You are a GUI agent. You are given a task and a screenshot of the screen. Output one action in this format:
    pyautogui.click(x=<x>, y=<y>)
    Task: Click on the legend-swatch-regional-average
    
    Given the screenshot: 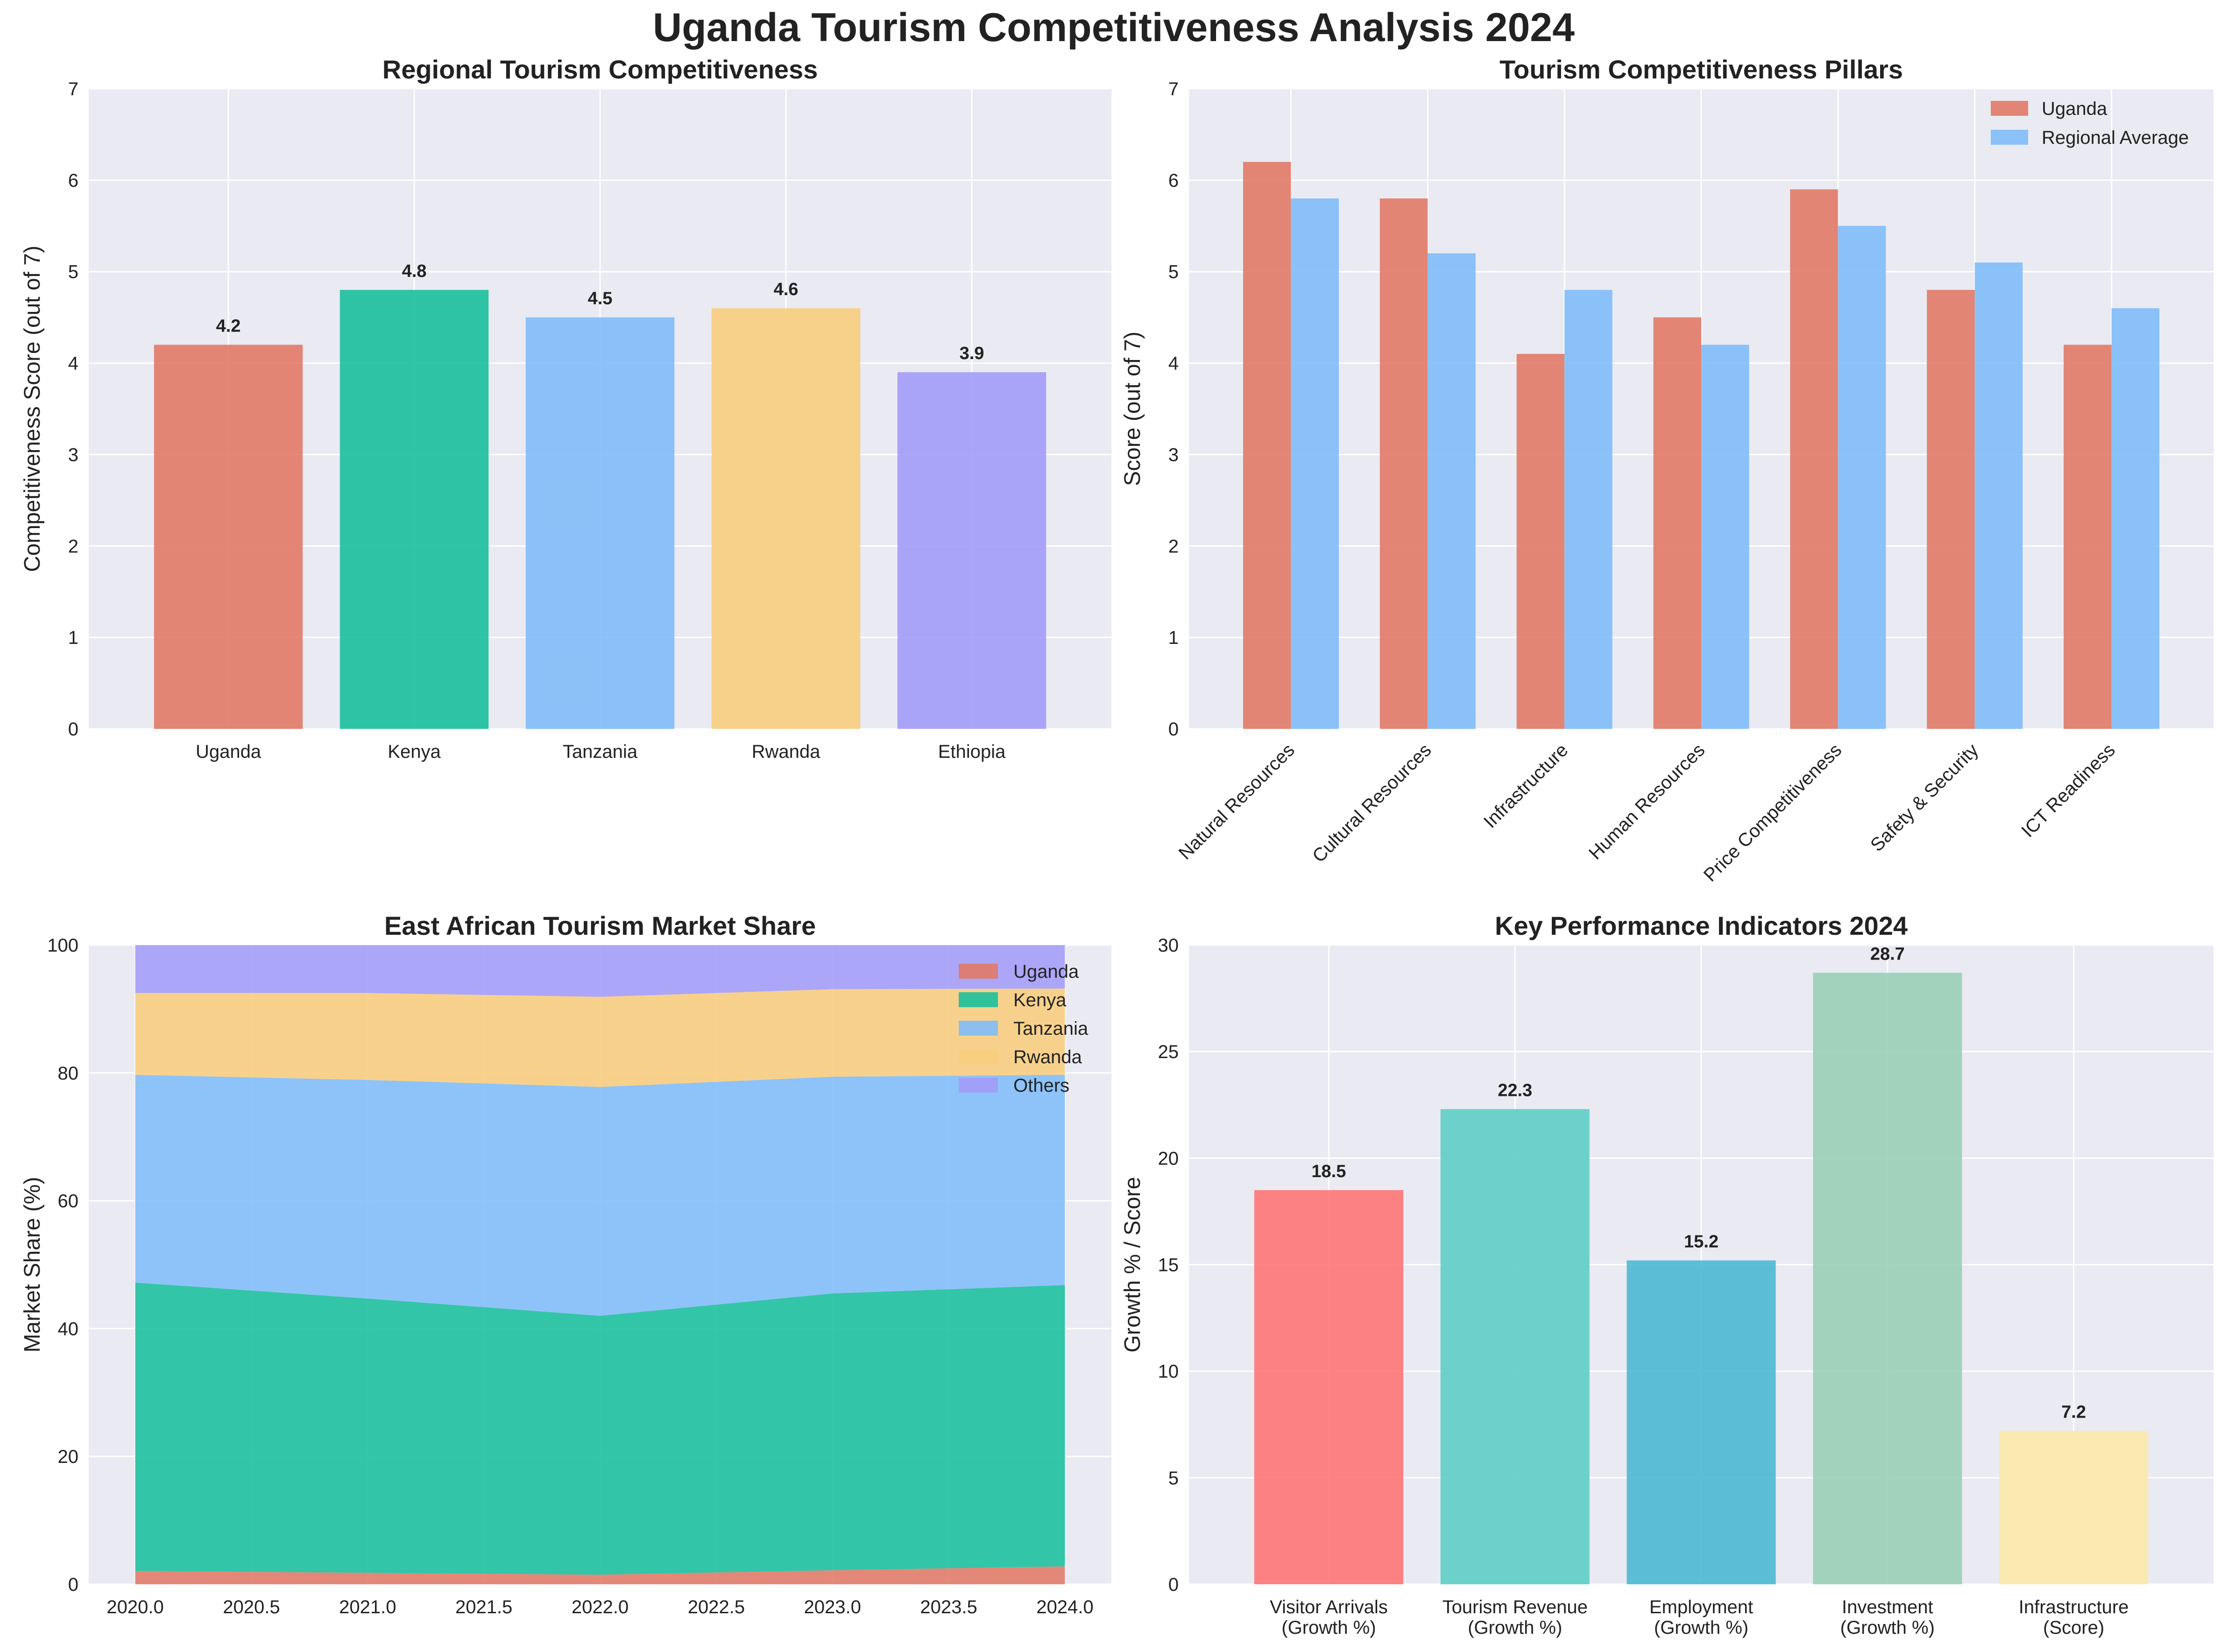 What is the action you would take?
    pyautogui.click(x=2010, y=137)
    